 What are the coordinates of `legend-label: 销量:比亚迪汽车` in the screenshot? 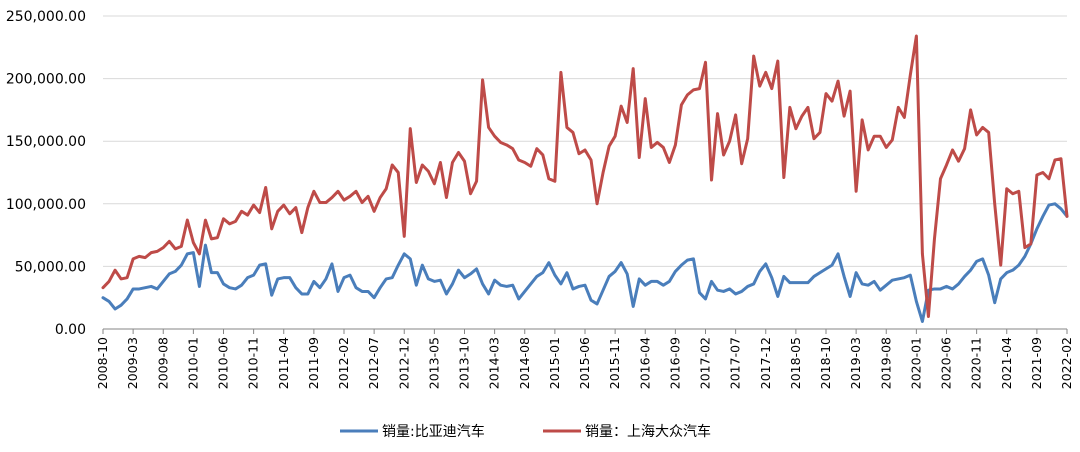 It's located at (433, 431).